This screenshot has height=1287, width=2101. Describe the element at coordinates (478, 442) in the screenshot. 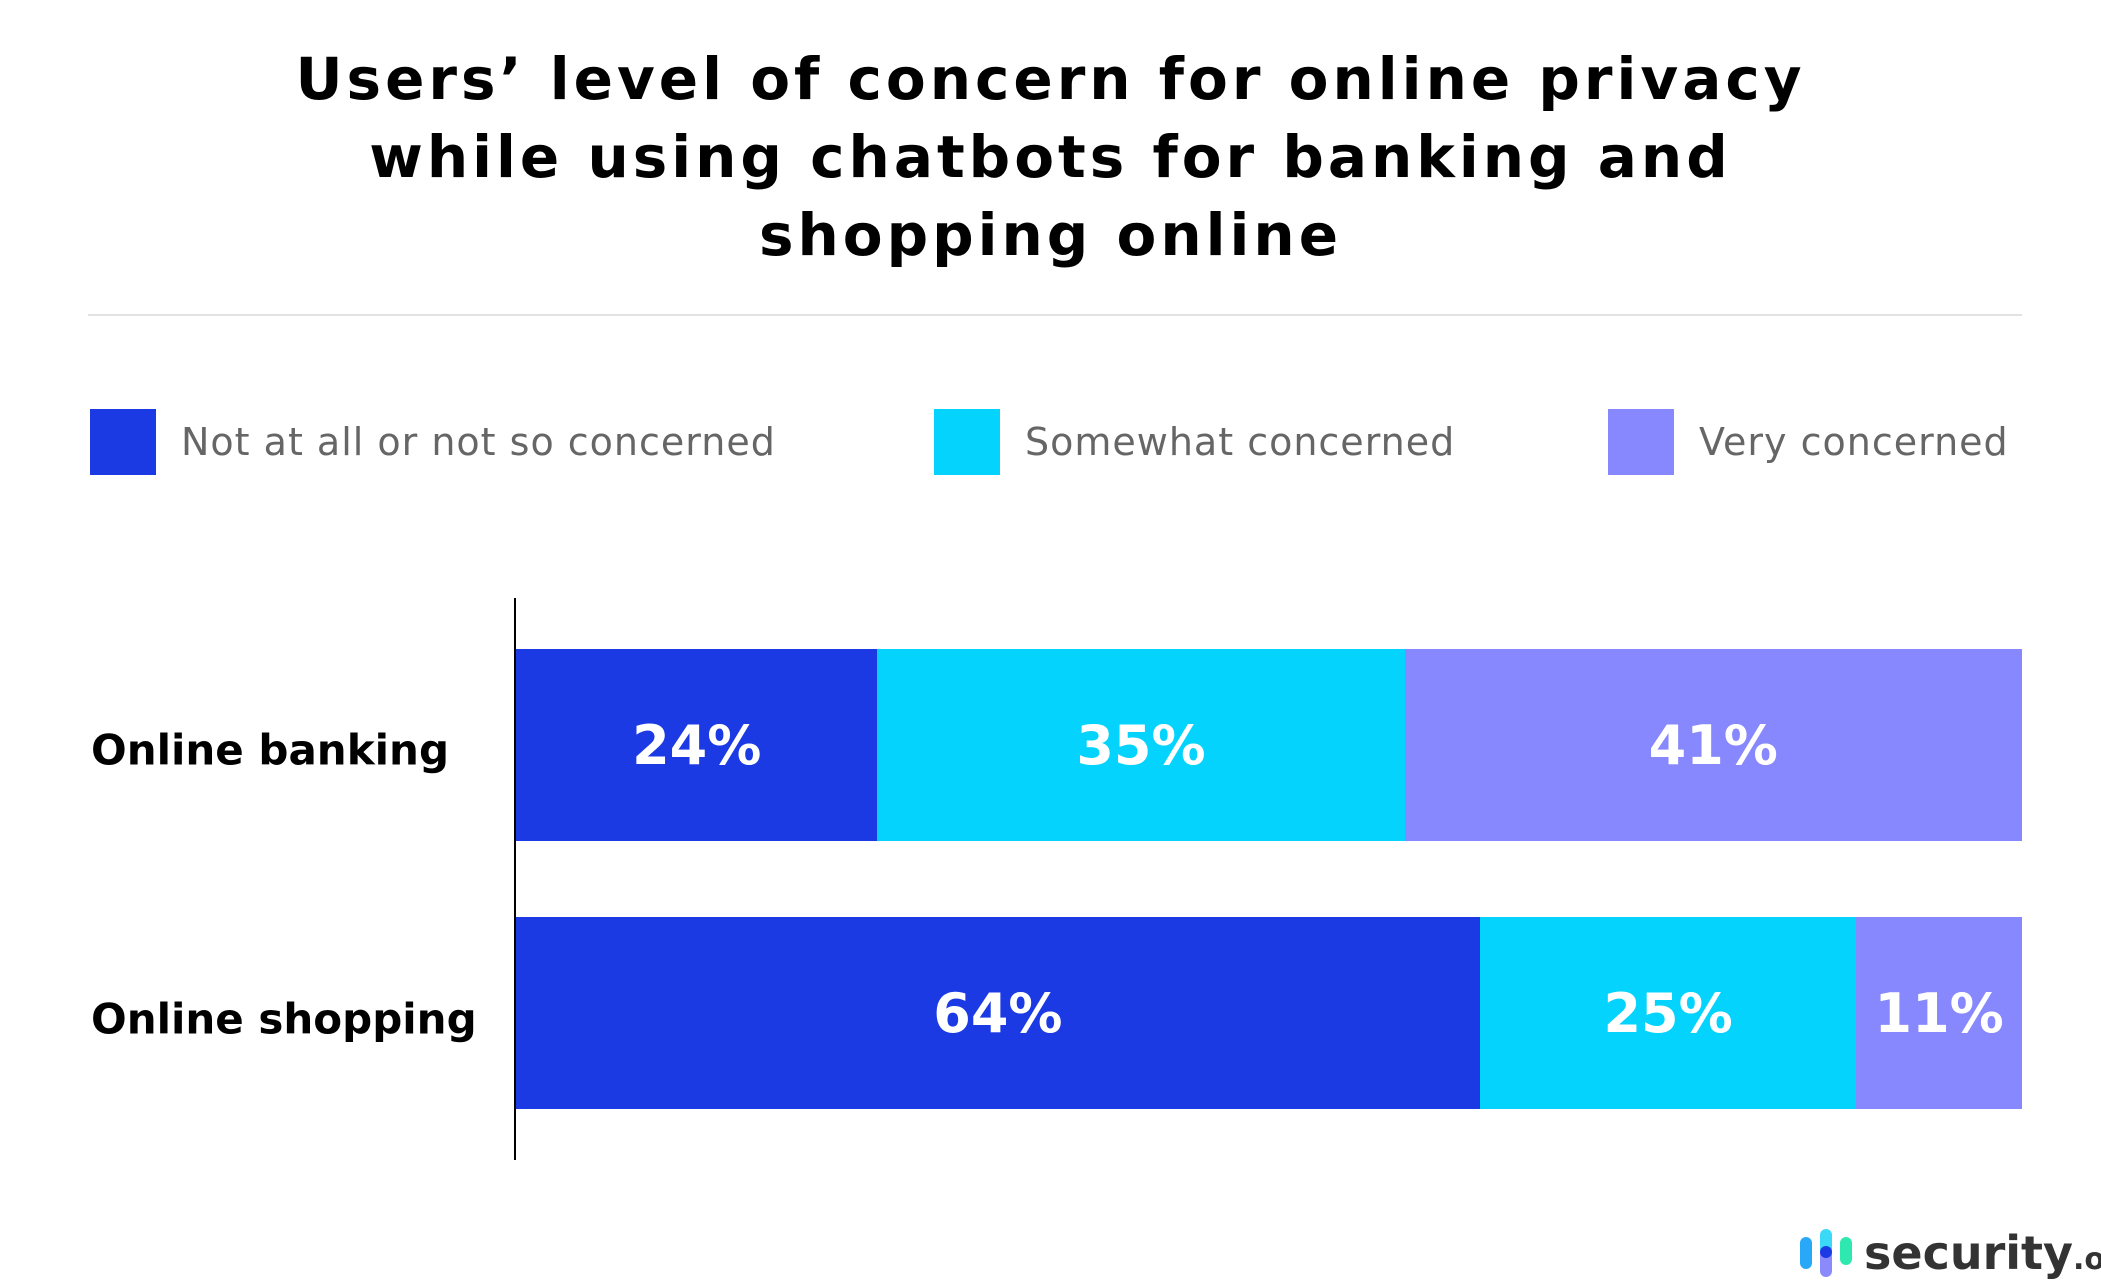

I see `legend-label: Not at all or not so concerned` at that location.